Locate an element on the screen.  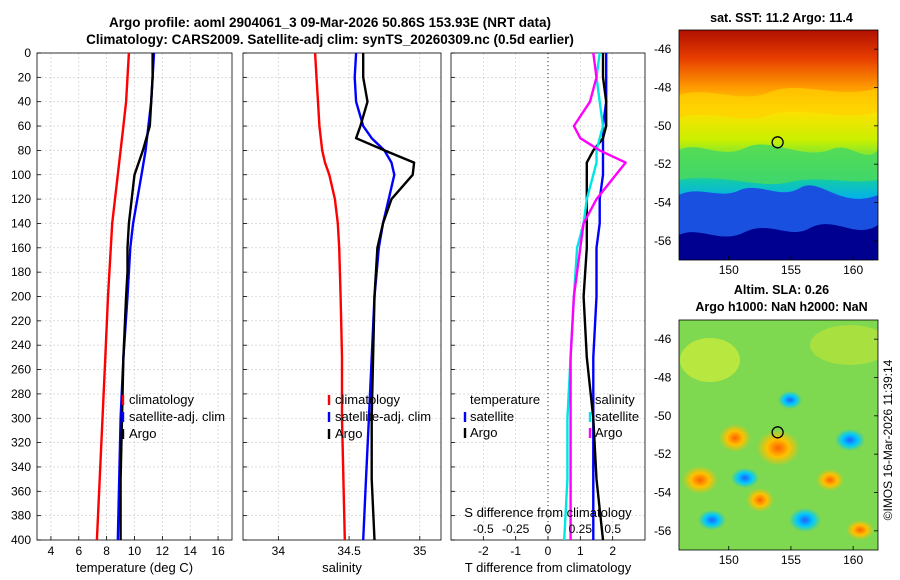
series-line-salinity-argo is located at coordinates (598, 296).